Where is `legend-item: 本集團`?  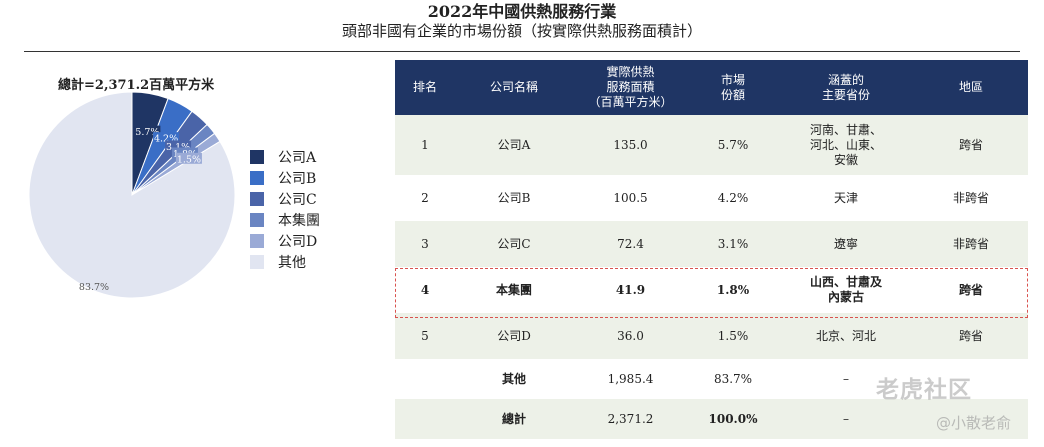
legend-item: 本集團 is located at coordinates (285, 219).